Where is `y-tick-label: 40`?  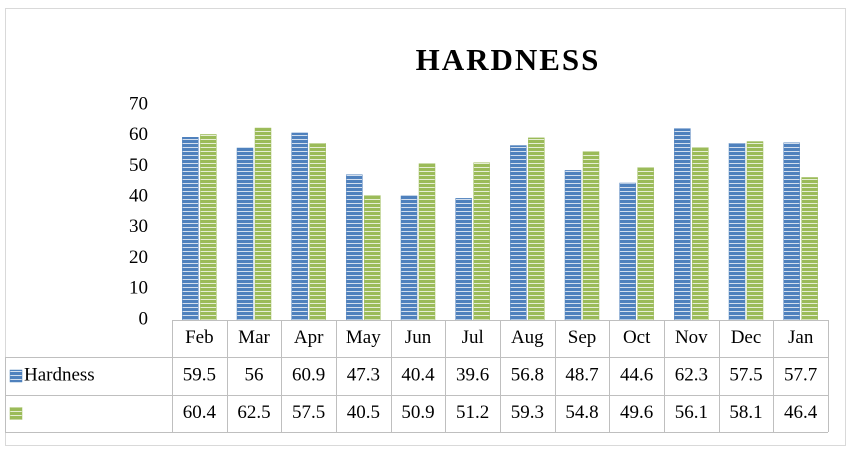 y-tick-label: 40 is located at coordinates (138, 196).